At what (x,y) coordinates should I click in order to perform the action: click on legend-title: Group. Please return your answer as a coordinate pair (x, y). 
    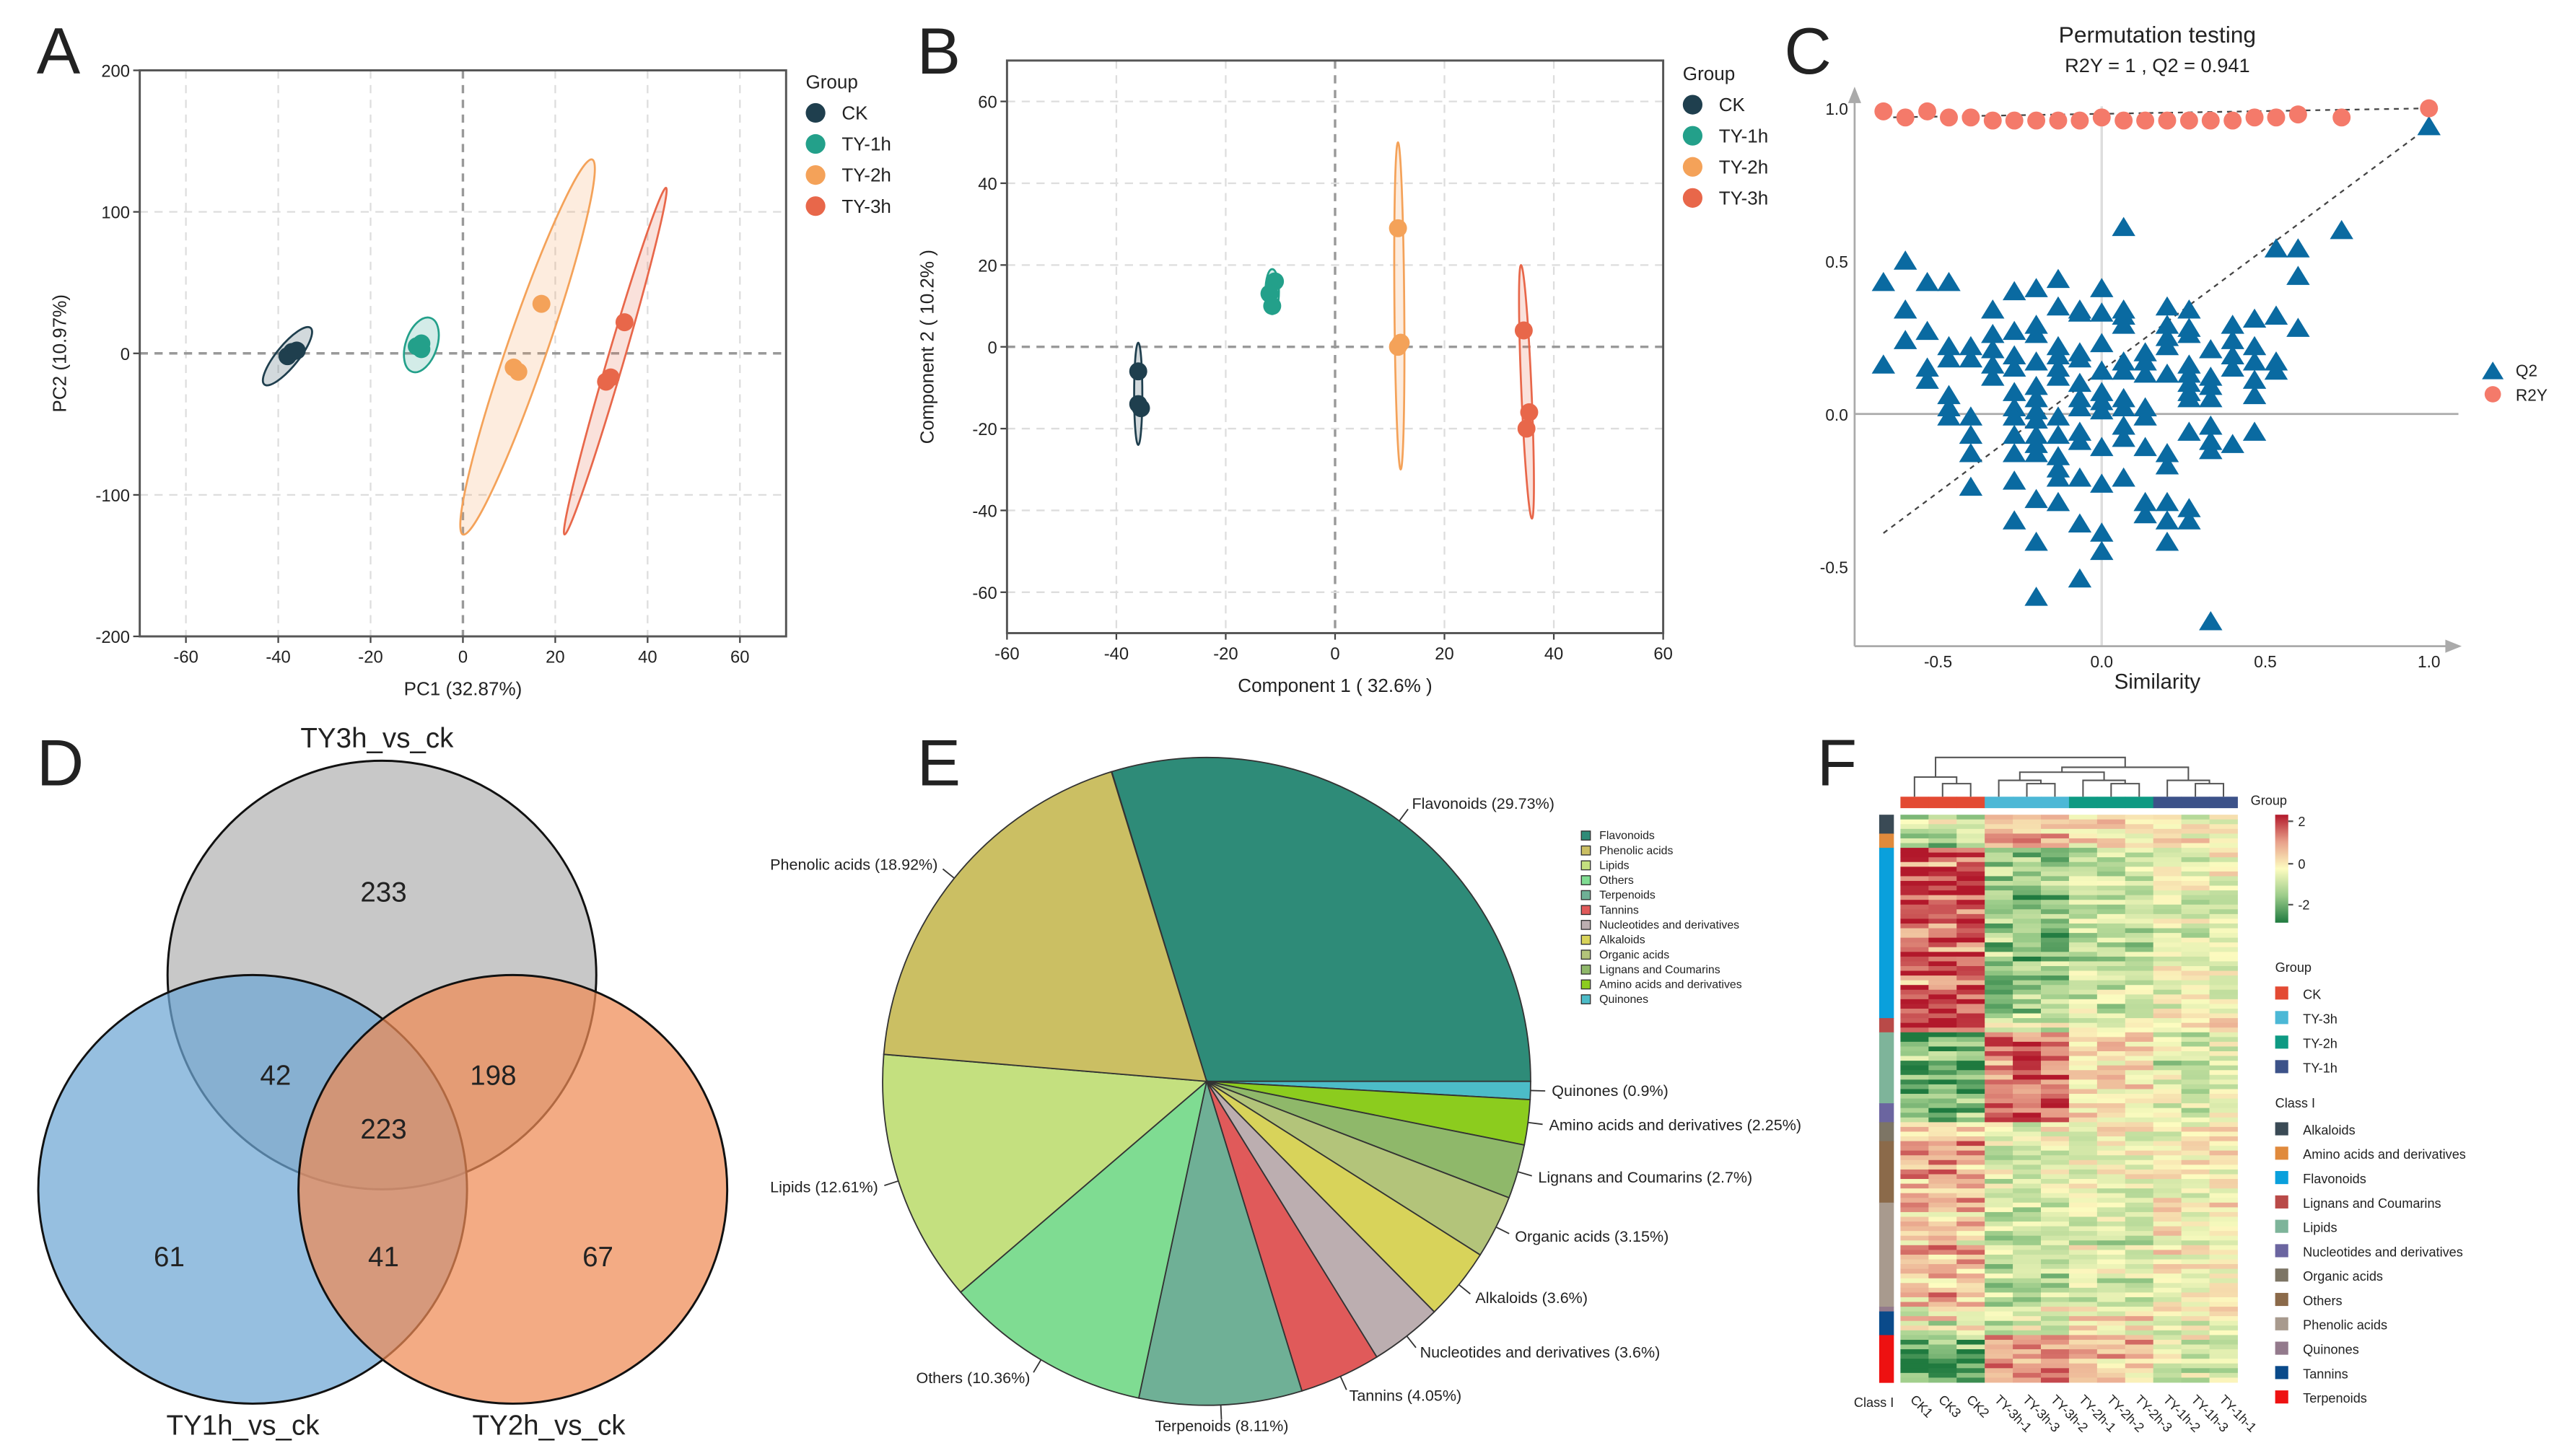
    Looking at the image, I should click on (2293, 967).